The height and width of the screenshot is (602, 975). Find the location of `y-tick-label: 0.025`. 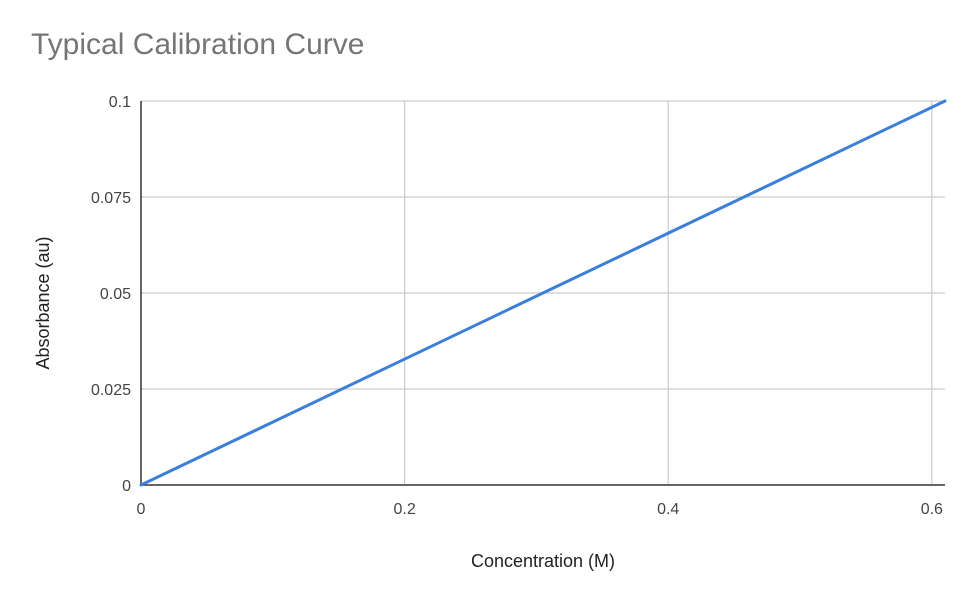

y-tick-label: 0.025 is located at coordinates (111, 390).